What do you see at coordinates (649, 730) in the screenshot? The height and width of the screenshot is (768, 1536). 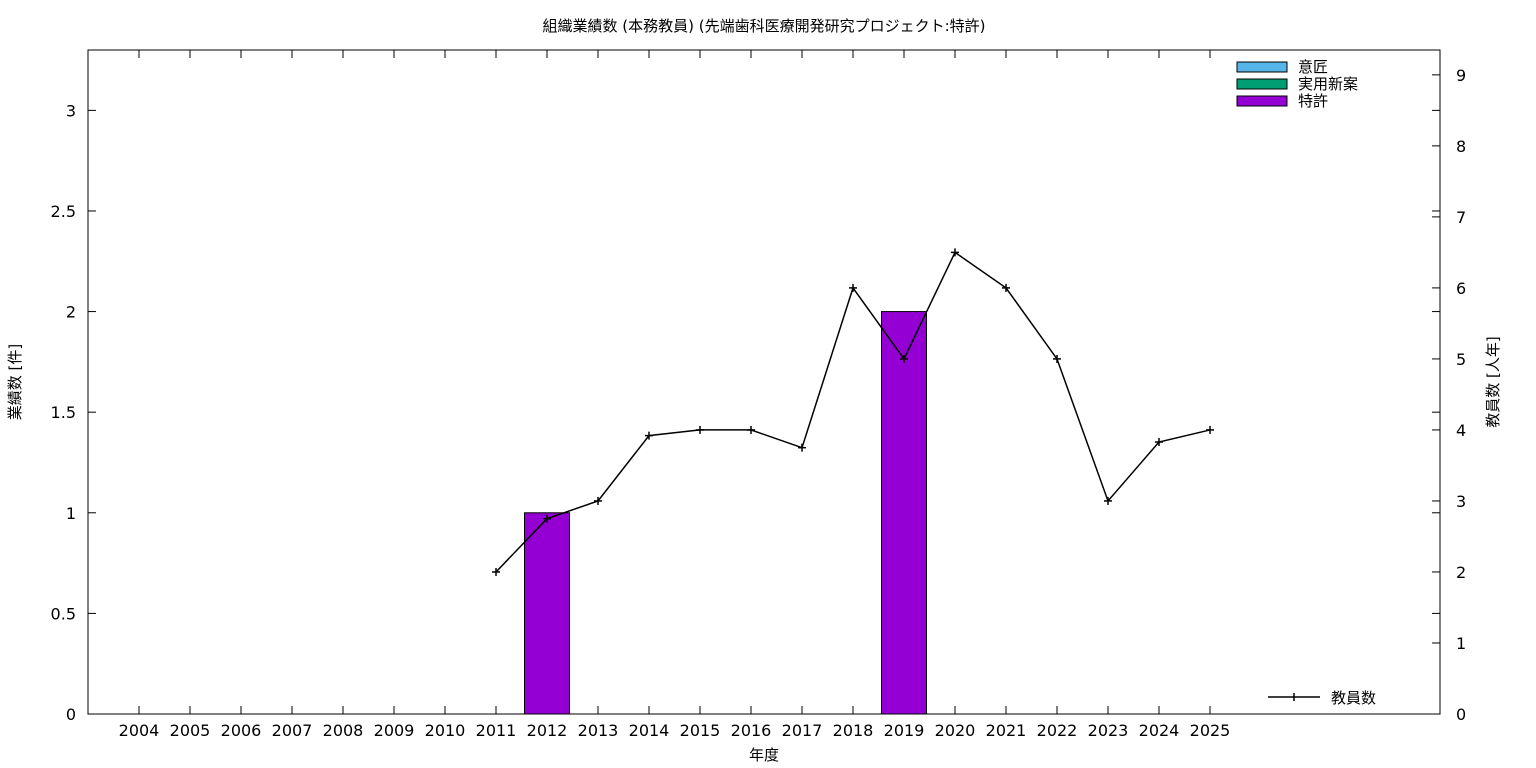 I see `x-tick-label: 2014` at bounding box center [649, 730].